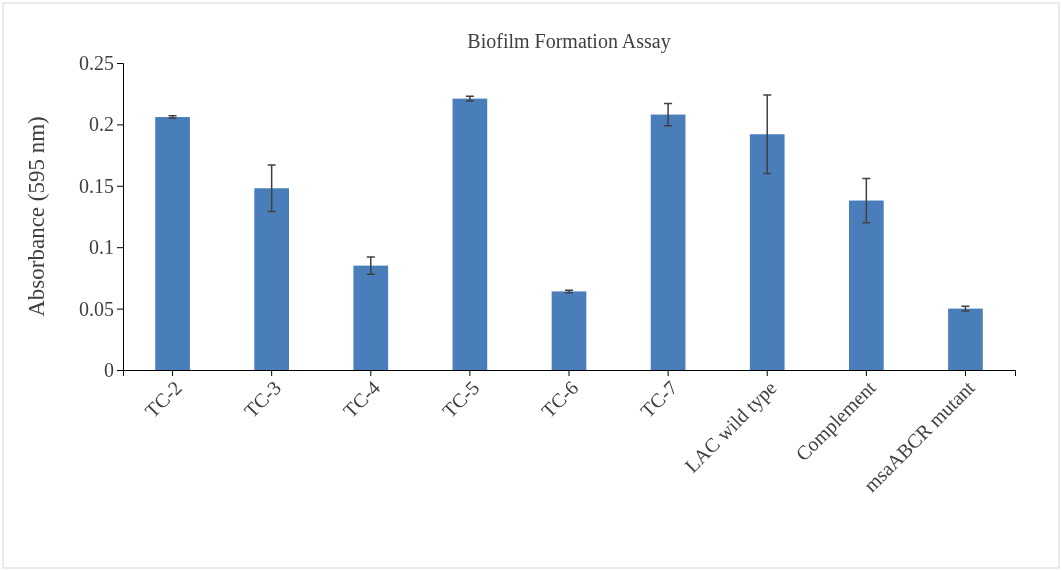 This screenshot has height=571, width=1062. I want to click on y-axis-title: Absorbance (595 nm), so click(36, 216).